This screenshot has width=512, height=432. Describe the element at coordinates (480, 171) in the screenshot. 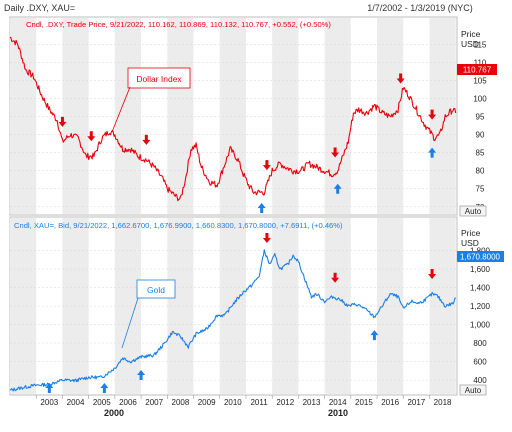

I see `dxy-y-tick-label-80: 80` at that location.